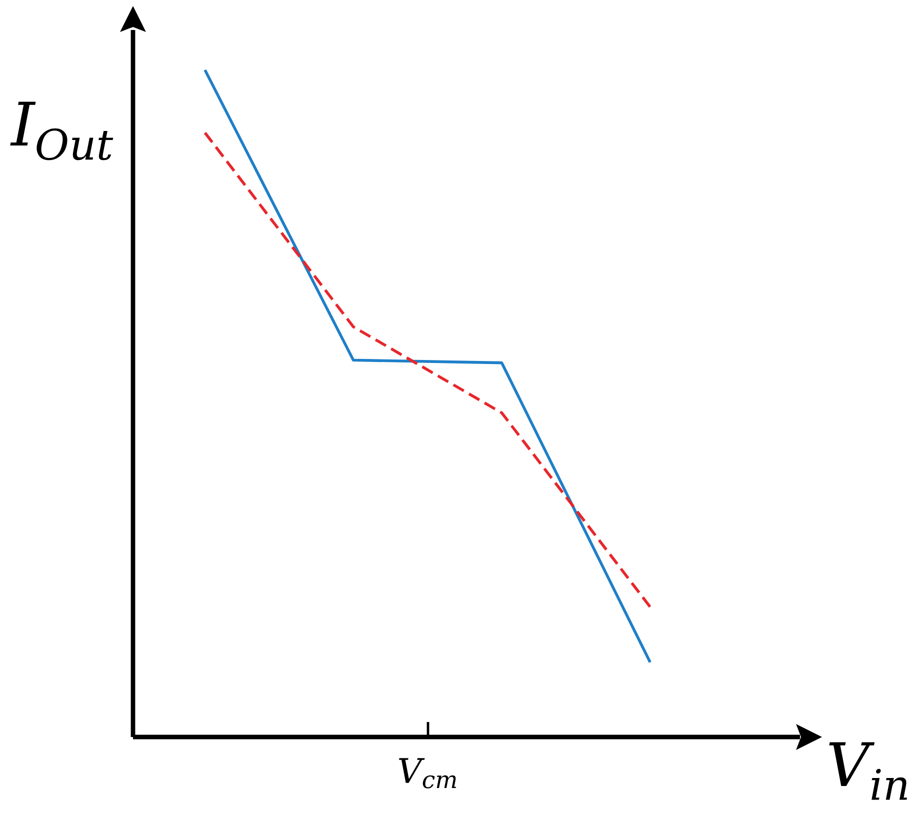 The width and height of the screenshot is (921, 821). I want to click on x-axis-title: V$_{in}$, so click(868, 771).